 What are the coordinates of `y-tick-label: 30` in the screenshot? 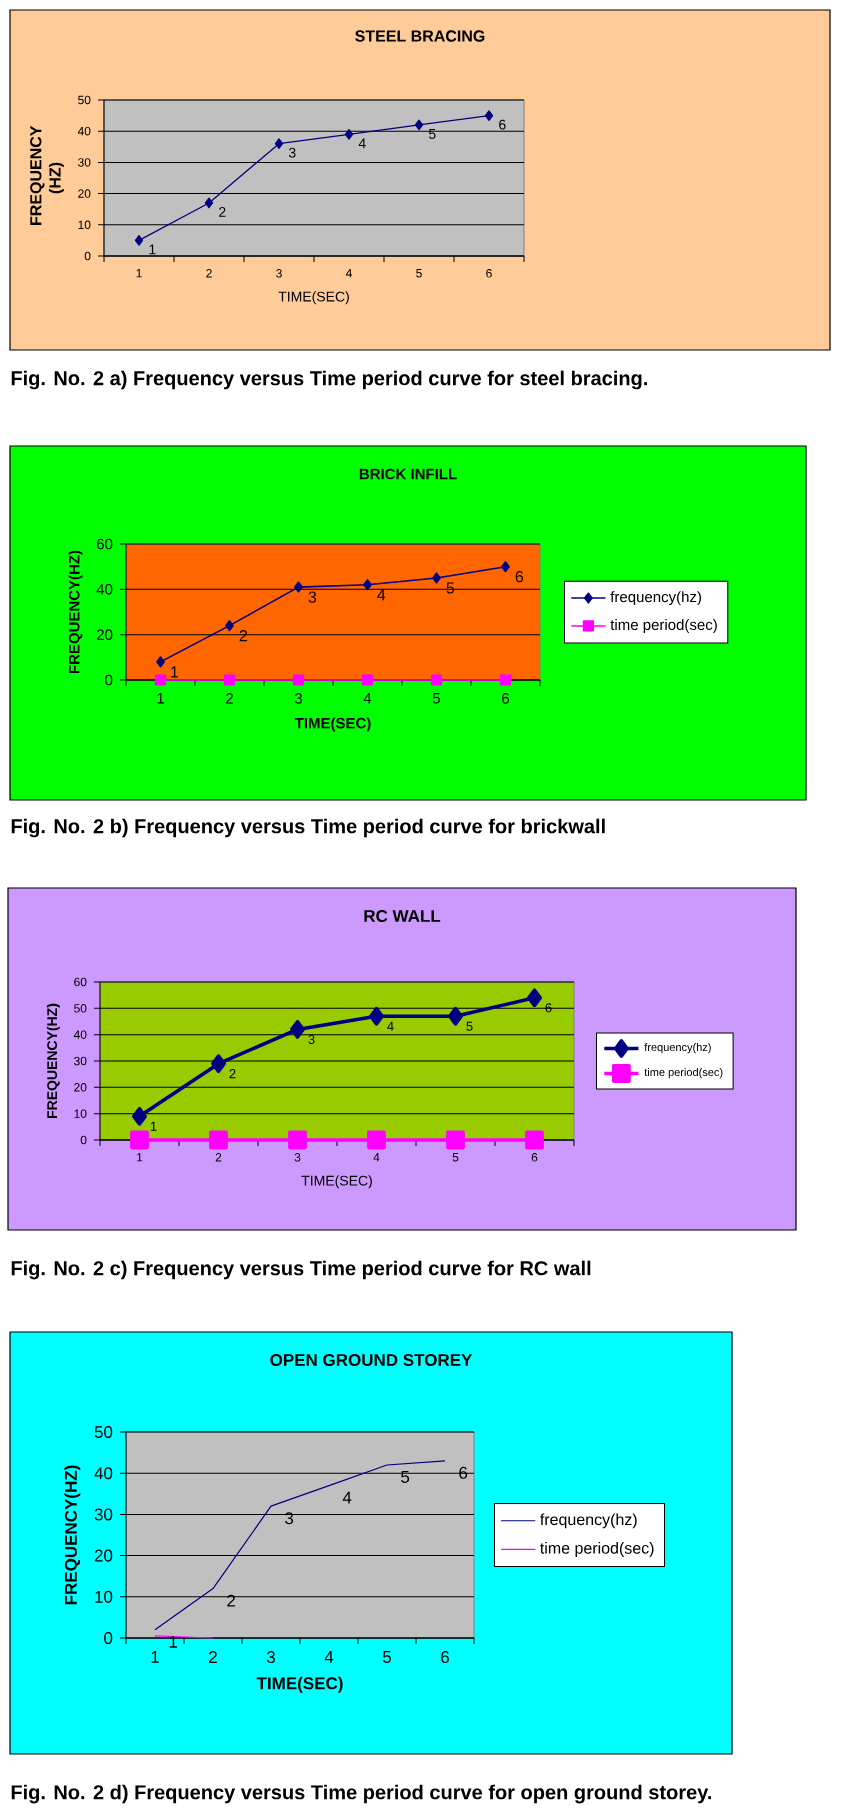 It's located at (103, 1514).